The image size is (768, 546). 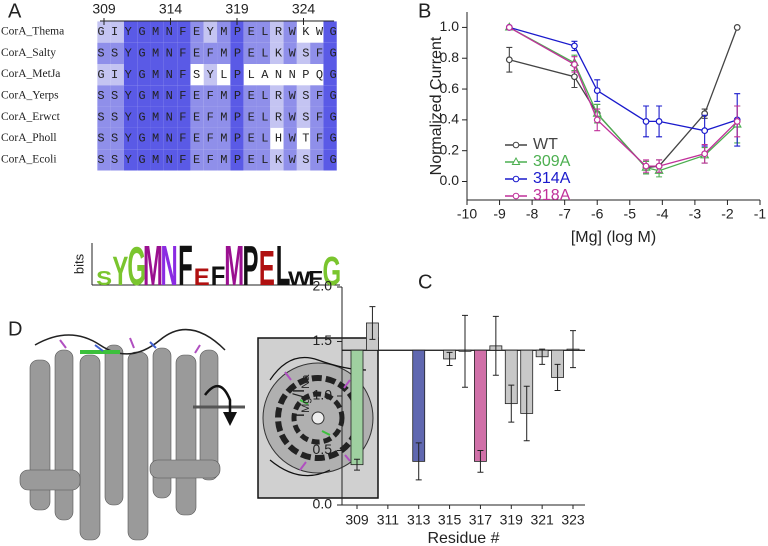 I want to click on logo-letter: M, so click(x=153, y=266).